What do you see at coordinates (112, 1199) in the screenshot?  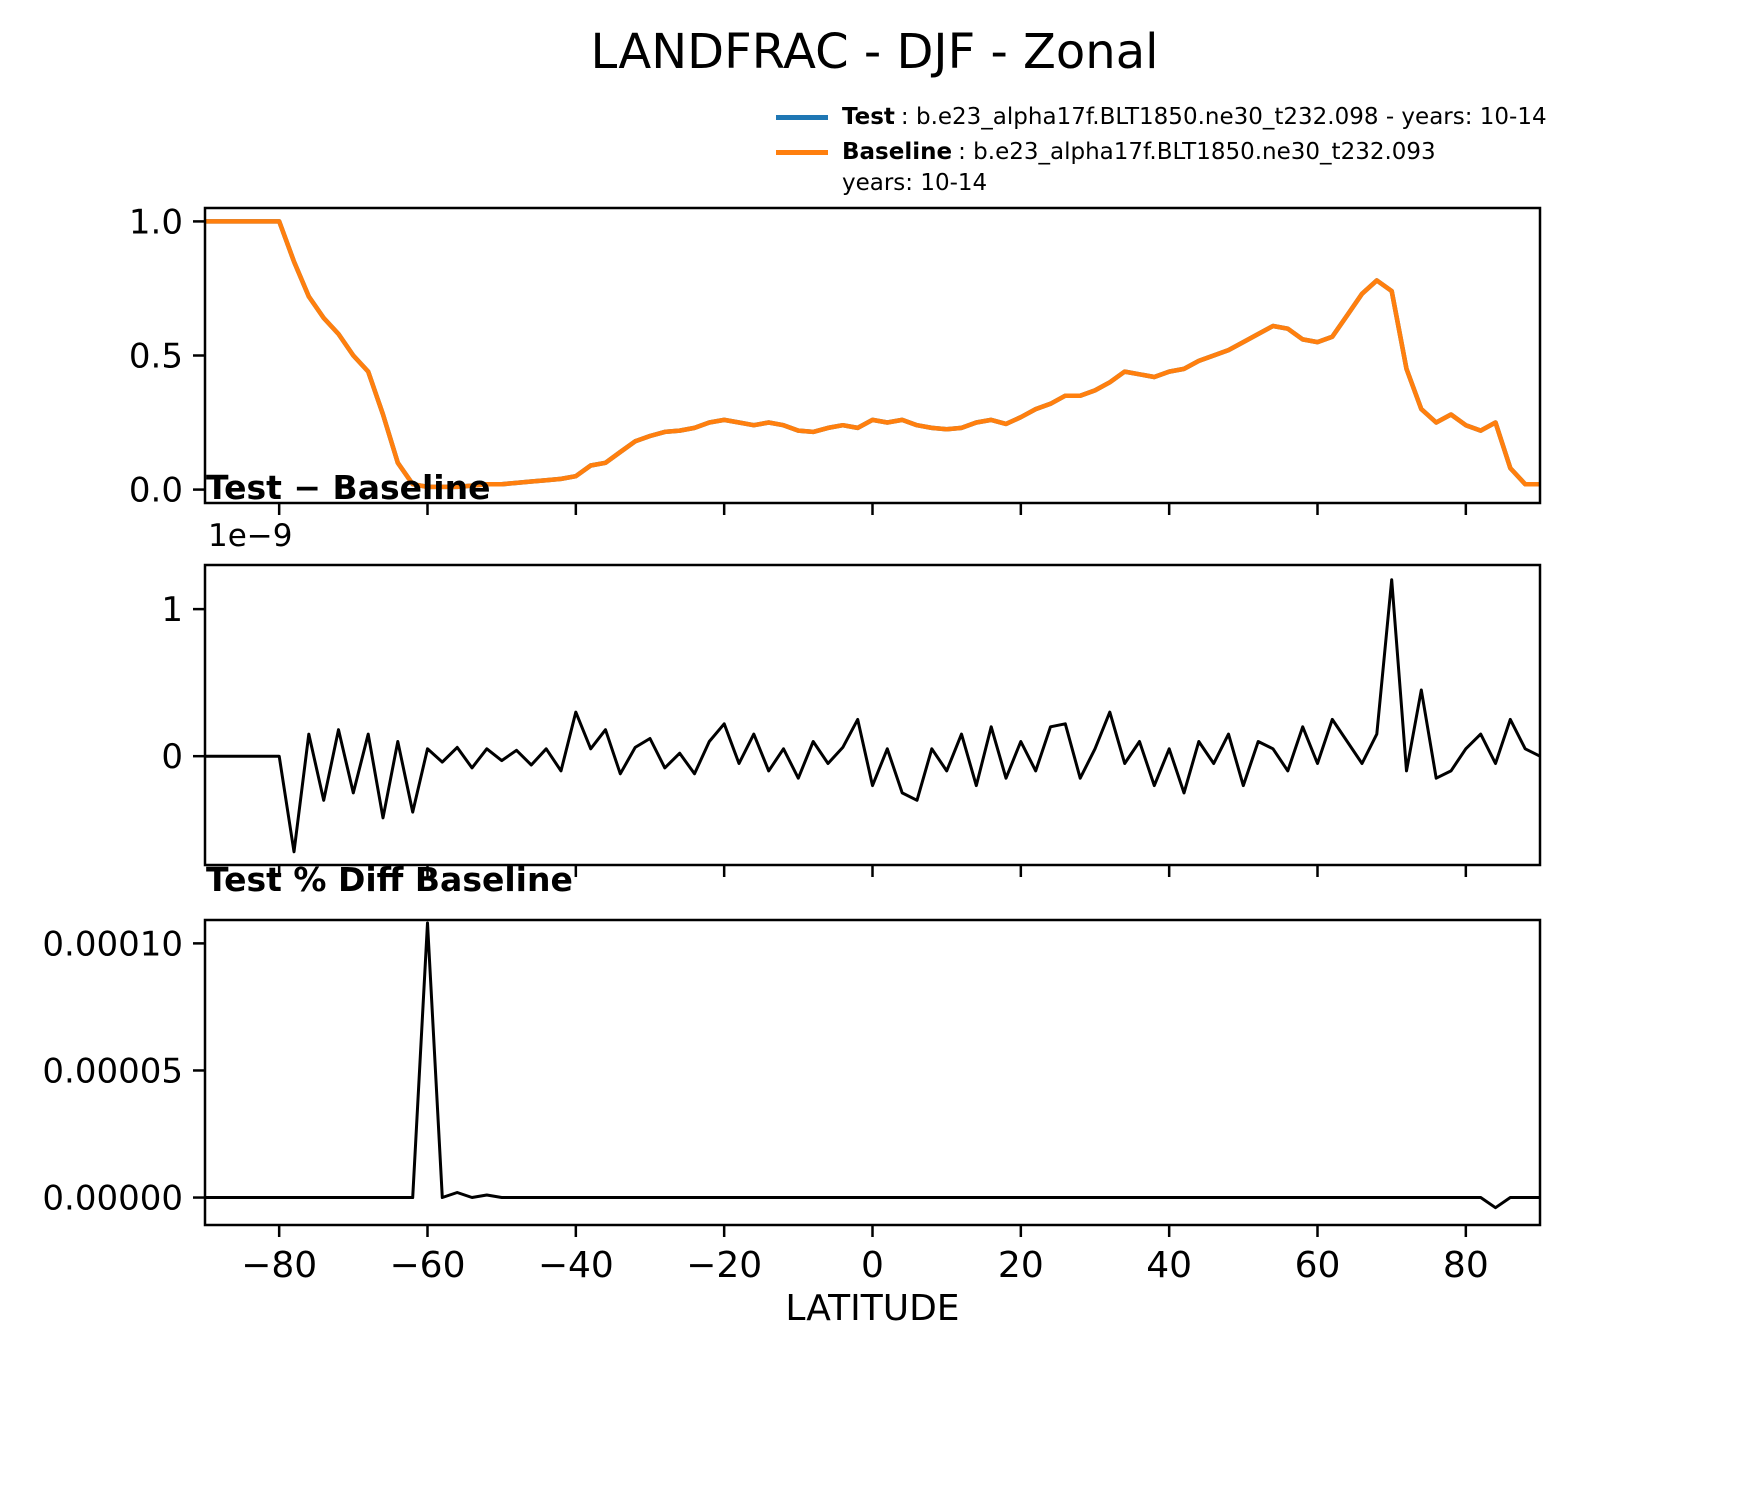 I see `test-pct-diff-baseline-y-tick-label: 0.00000` at bounding box center [112, 1199].